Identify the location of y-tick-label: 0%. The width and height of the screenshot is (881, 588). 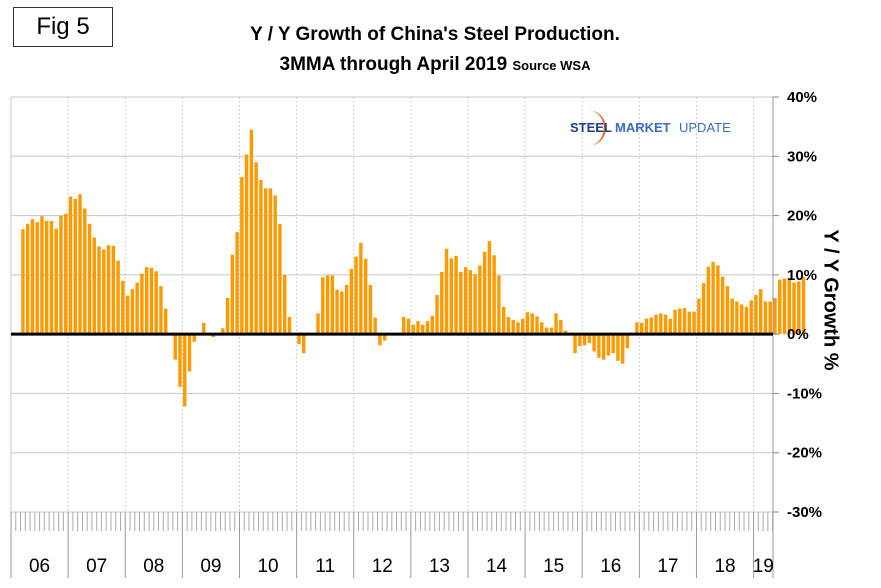
(798, 334).